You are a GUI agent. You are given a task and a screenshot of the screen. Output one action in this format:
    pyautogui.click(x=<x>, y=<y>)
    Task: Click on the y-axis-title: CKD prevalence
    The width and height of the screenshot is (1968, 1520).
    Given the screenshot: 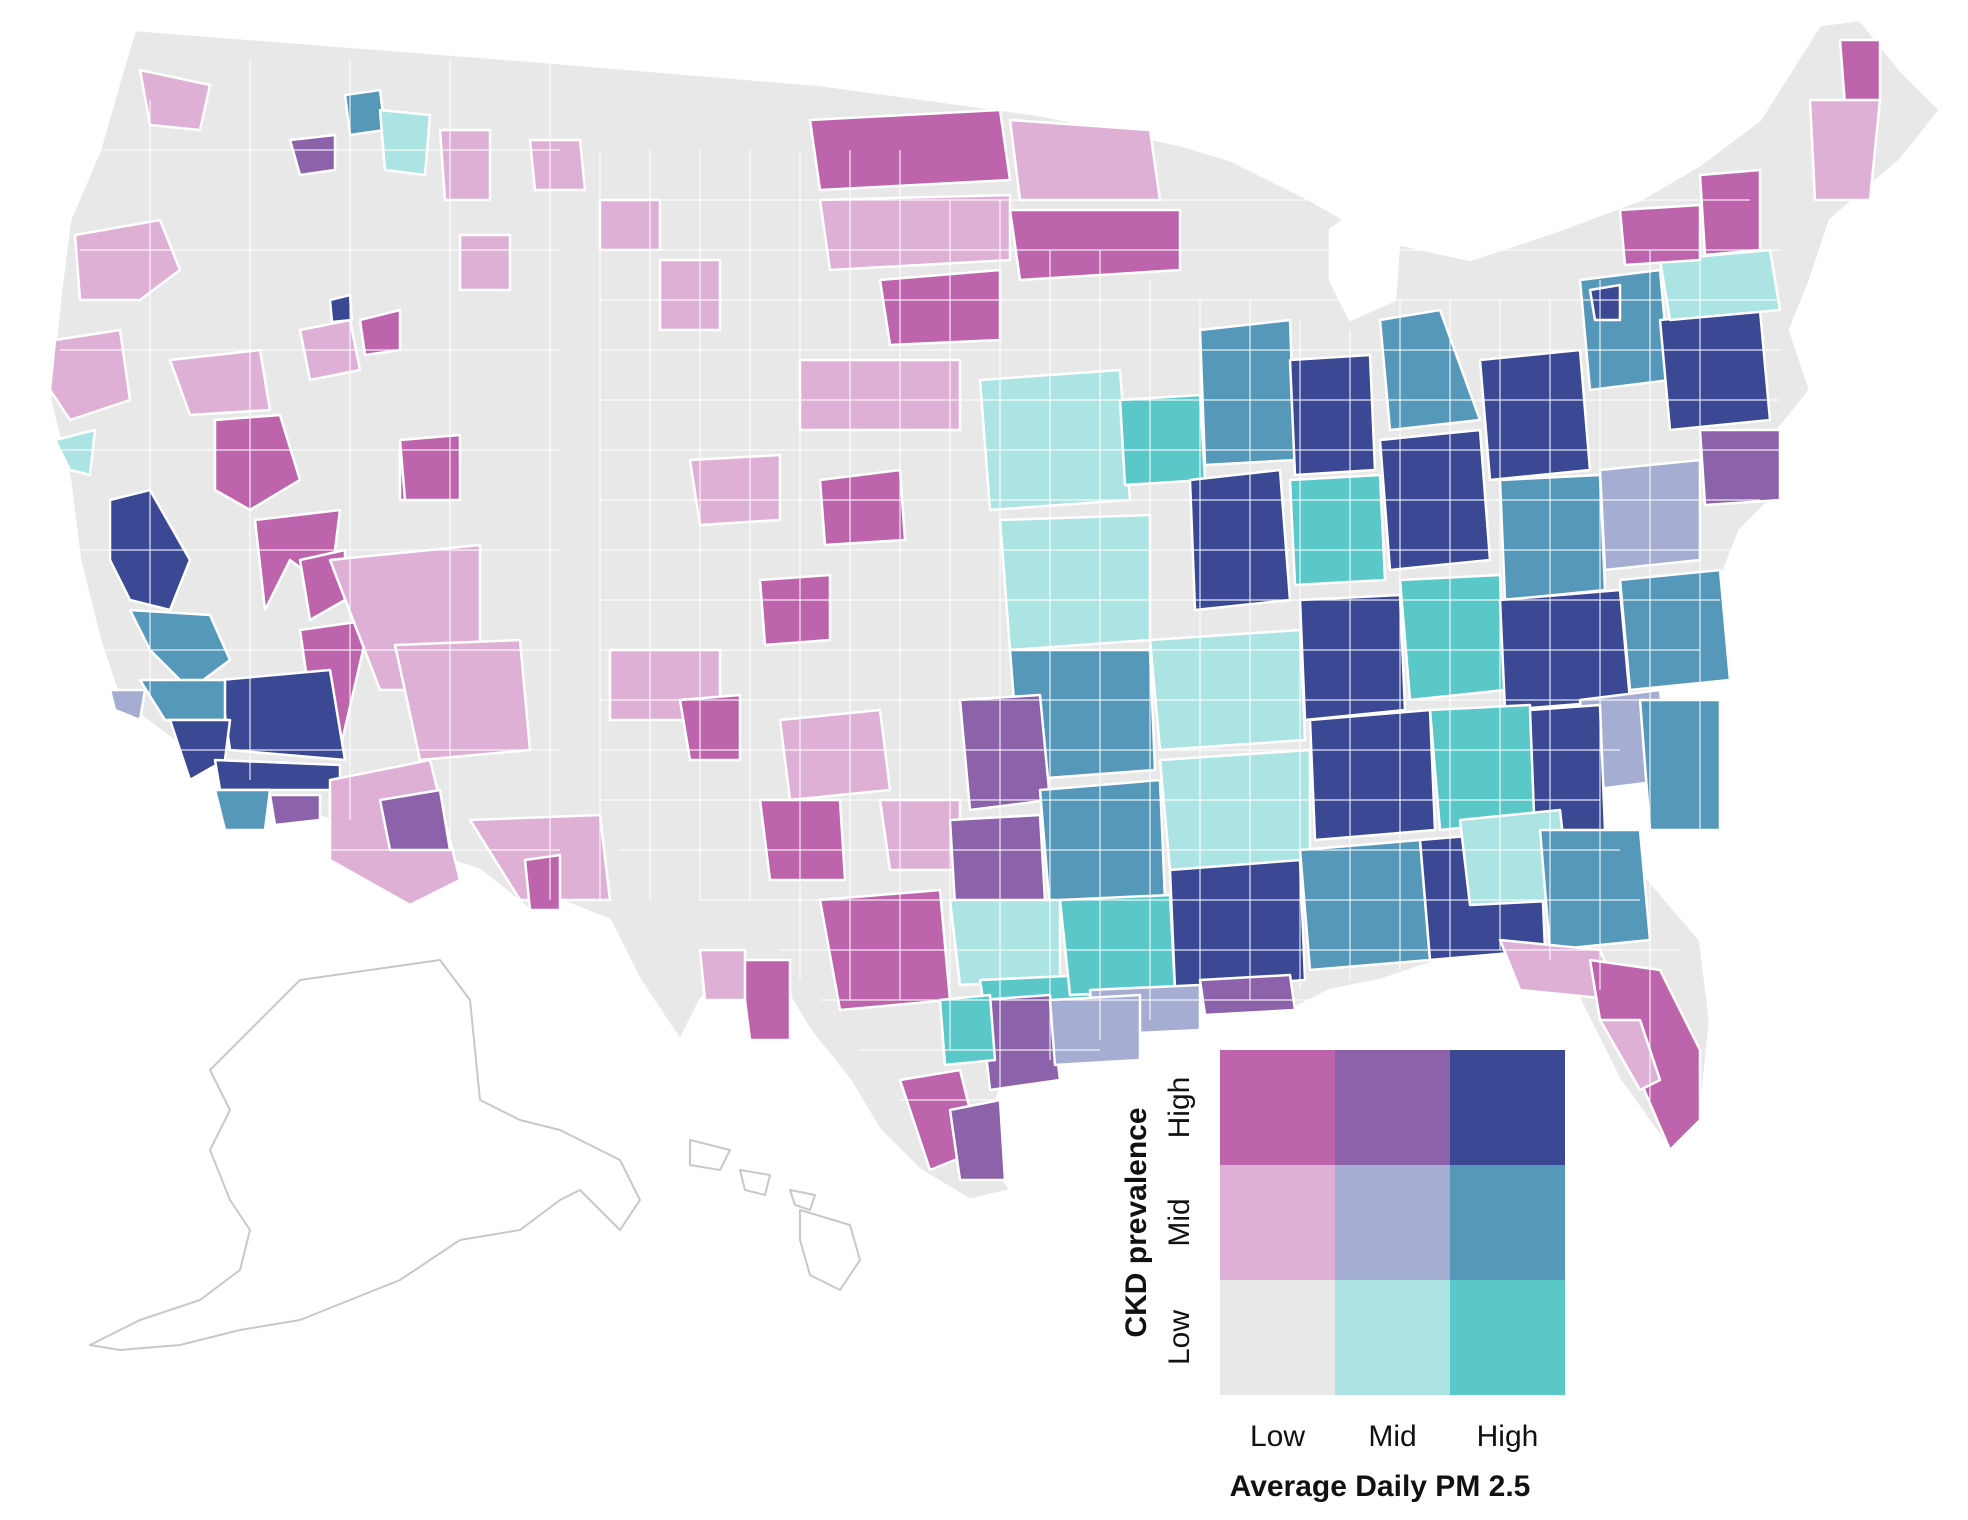 What is the action you would take?
    pyautogui.click(x=1136, y=1222)
    